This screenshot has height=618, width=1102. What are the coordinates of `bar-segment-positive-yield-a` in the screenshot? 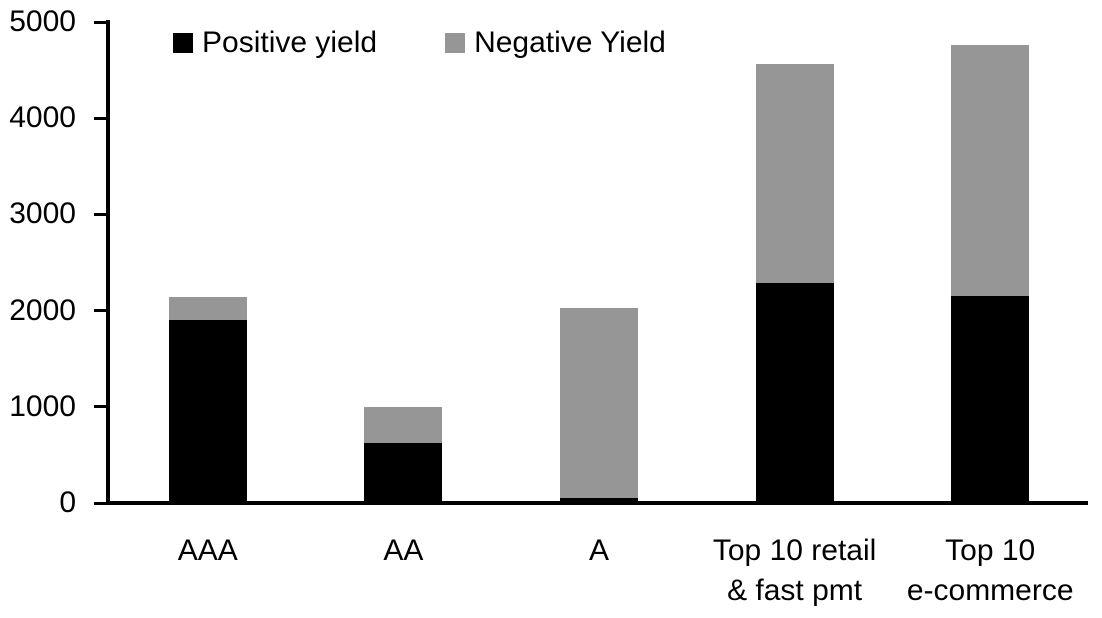 It's located at (599, 500).